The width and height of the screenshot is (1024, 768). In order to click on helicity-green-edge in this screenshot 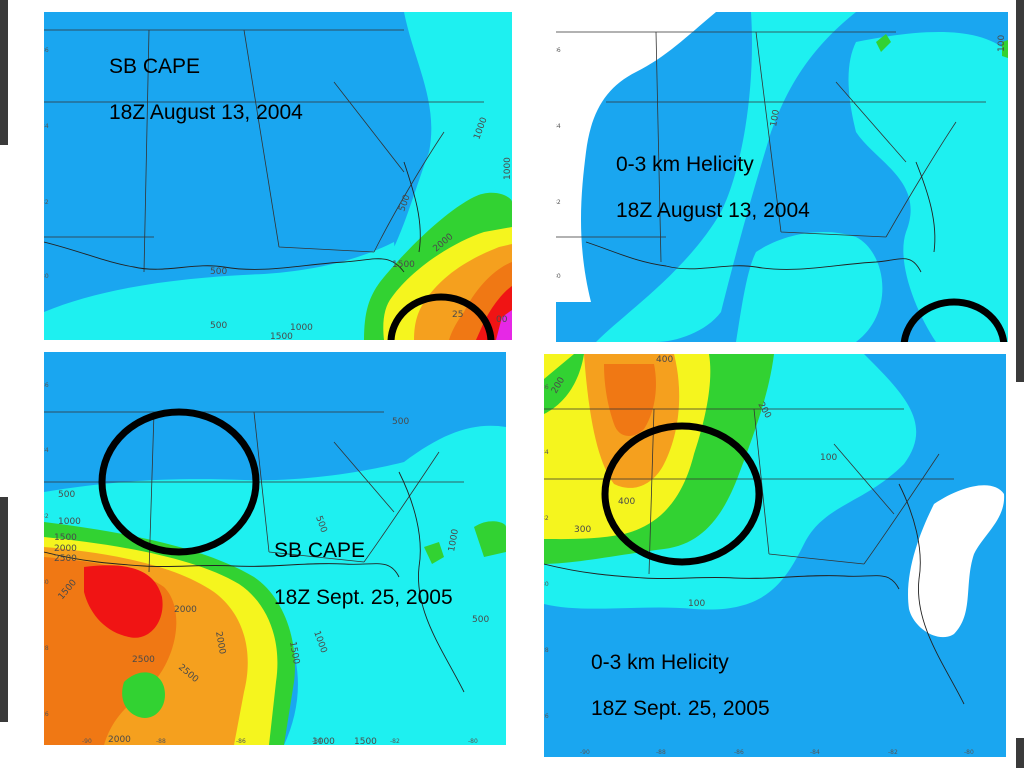, I will do `click(1005, 49)`.